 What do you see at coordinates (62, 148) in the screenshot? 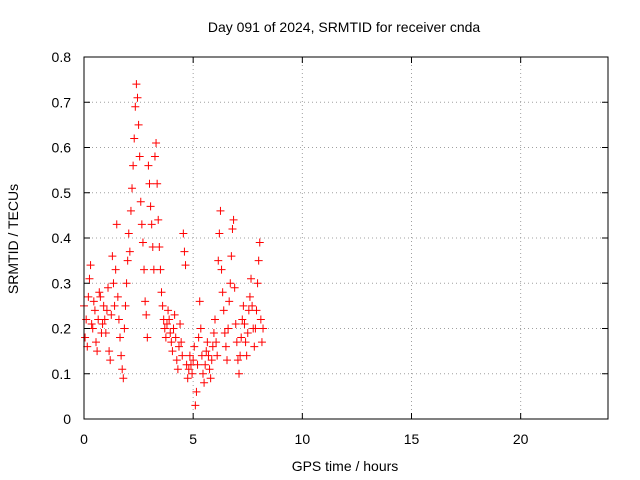
I see `y-tick-label: 0.6` at bounding box center [62, 148].